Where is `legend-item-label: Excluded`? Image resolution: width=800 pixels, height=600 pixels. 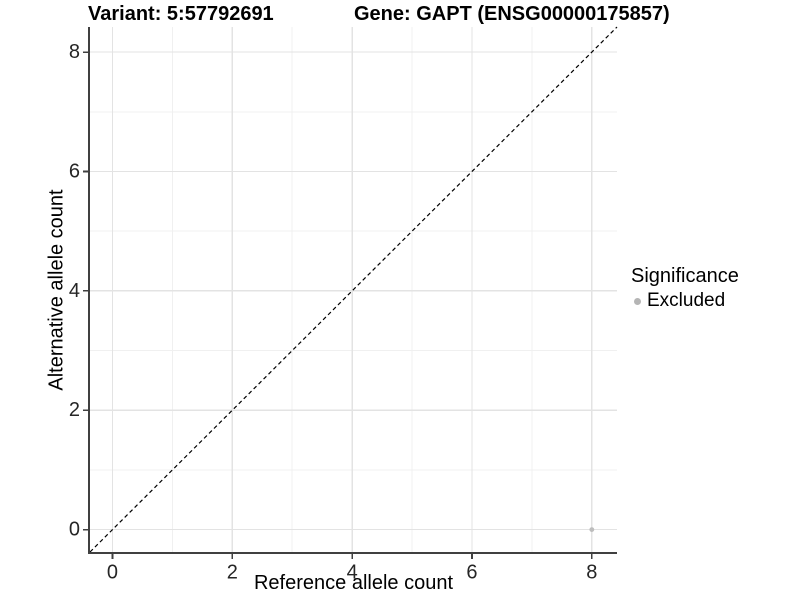
legend-item-label: Excluded is located at coordinates (686, 300).